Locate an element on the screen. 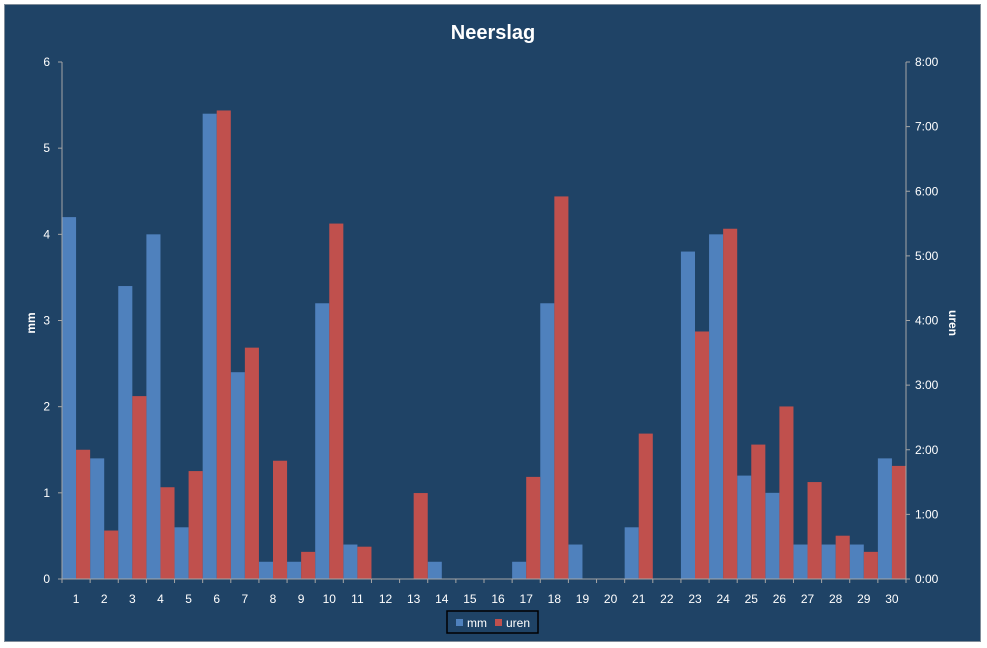  x-tick-label: 12 is located at coordinates (386, 599).